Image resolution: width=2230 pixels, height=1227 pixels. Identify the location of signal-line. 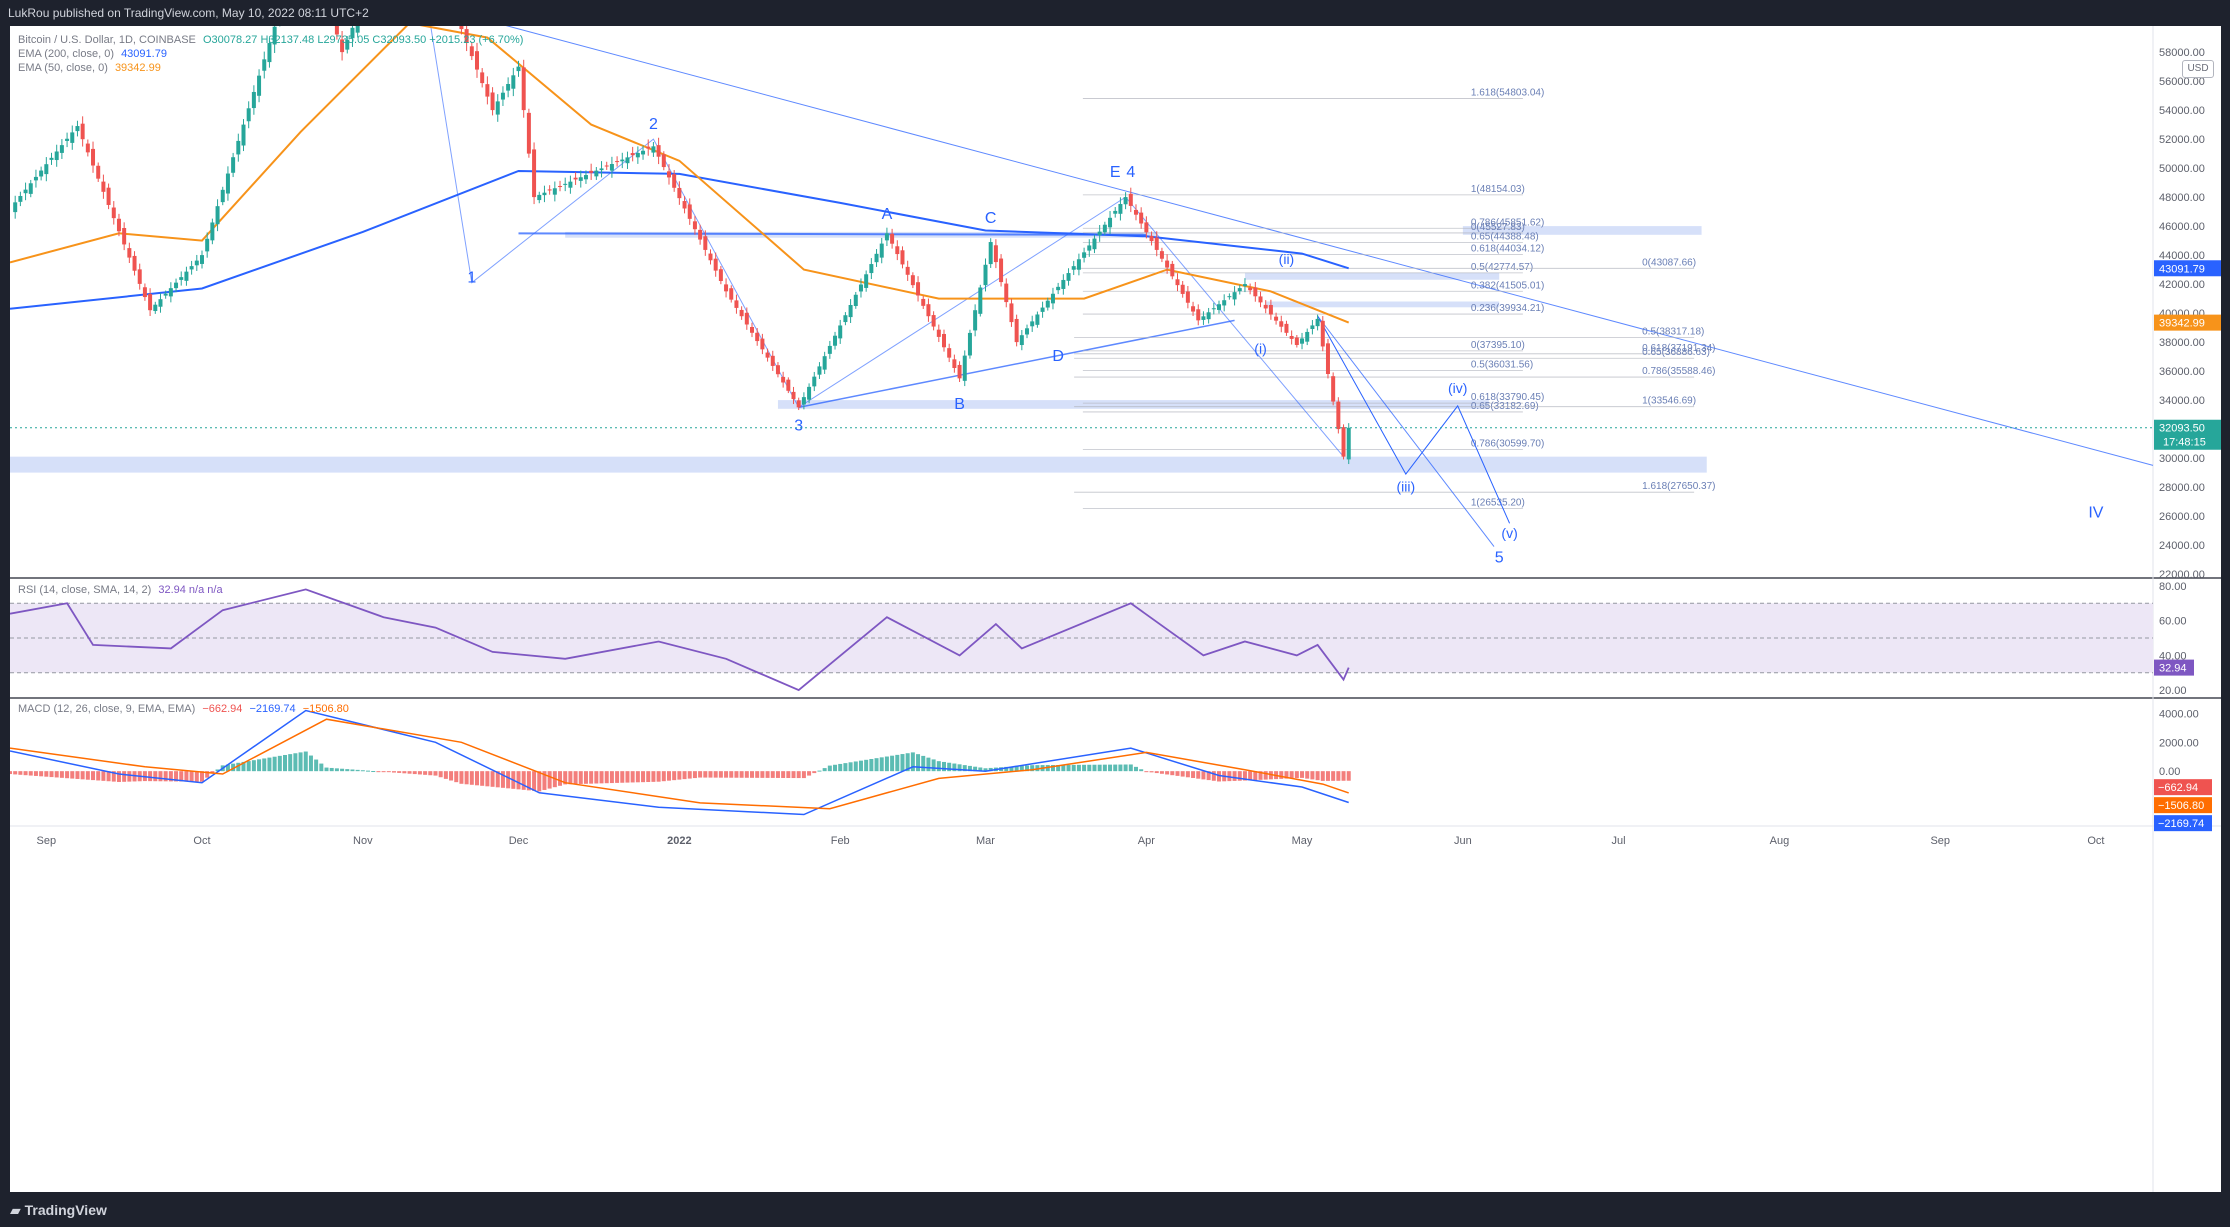
(679, 764).